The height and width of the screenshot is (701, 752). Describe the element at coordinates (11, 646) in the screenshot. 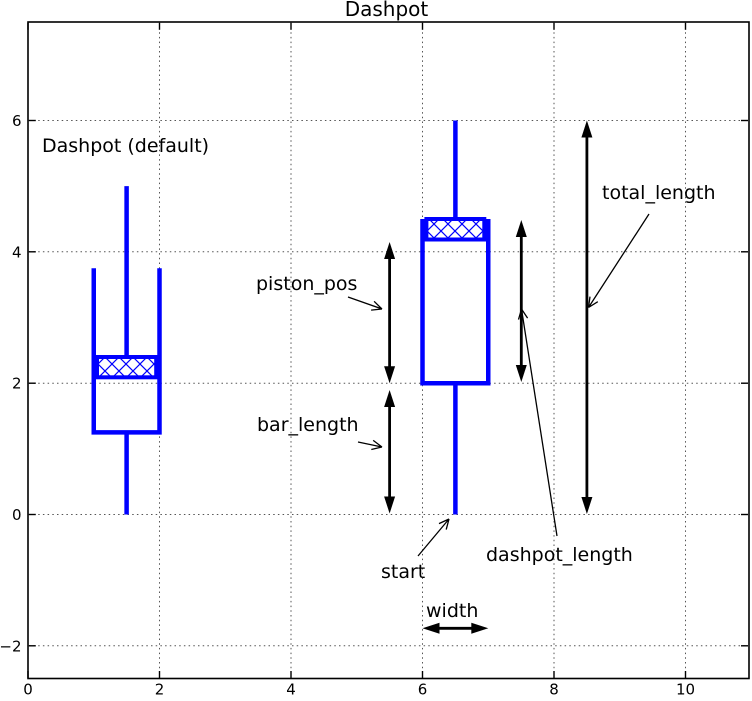

I see `y-tick-label: −2` at that location.